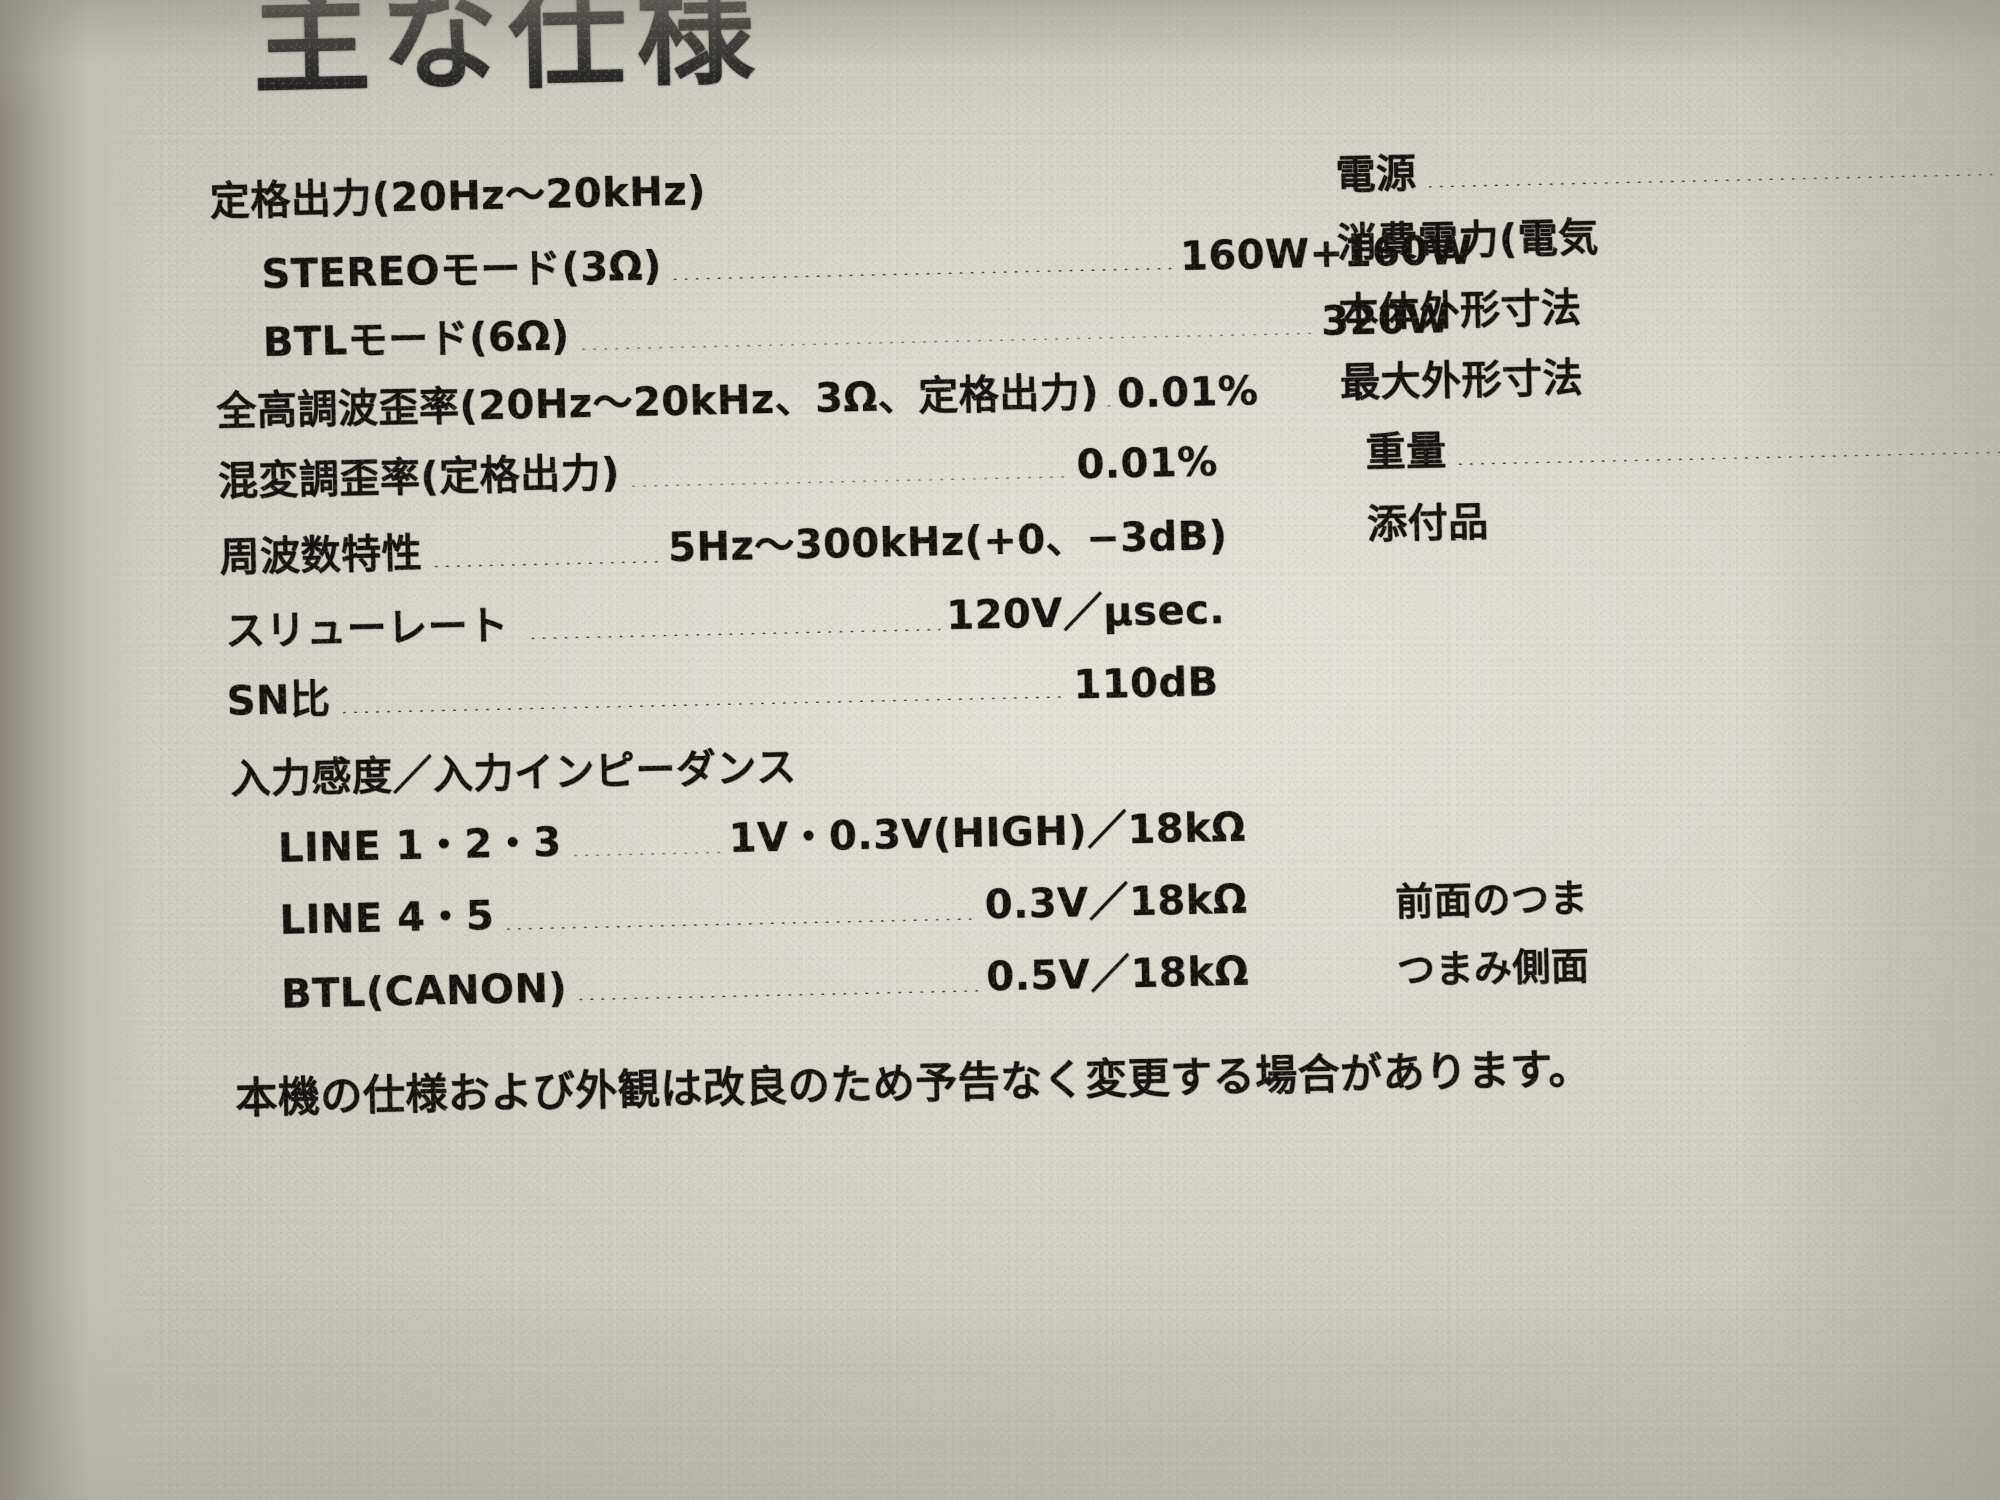 The image size is (2000, 1500). I want to click on spec-row: BTL(CANON) 0.5V／18kΩ, so click(765, 978).